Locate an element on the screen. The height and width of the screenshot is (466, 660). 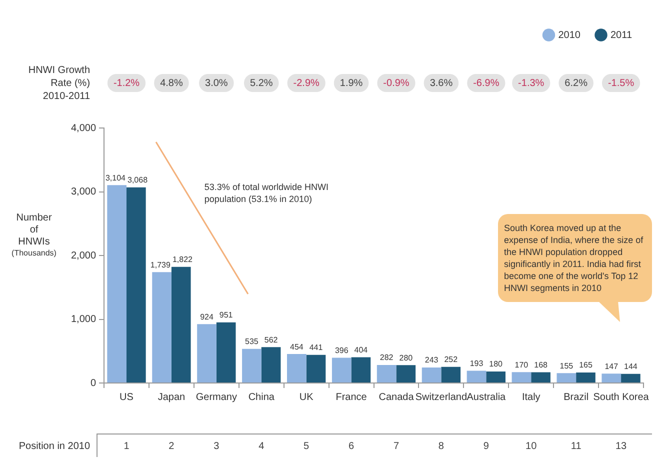
text: 3.6% is located at coordinates (441, 83).